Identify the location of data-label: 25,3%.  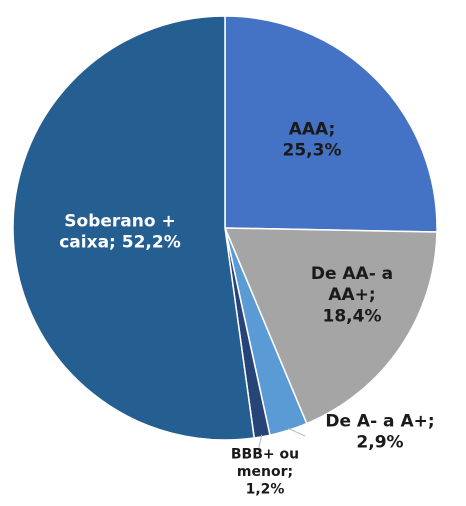
(312, 151).